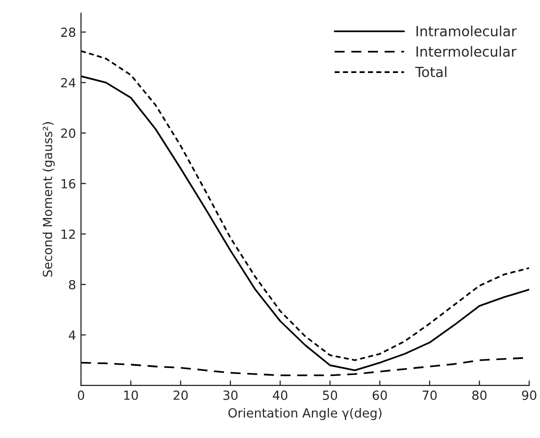 The image size is (540, 438). What do you see at coordinates (131, 395) in the screenshot?
I see `x-tick-label: 10` at bounding box center [131, 395].